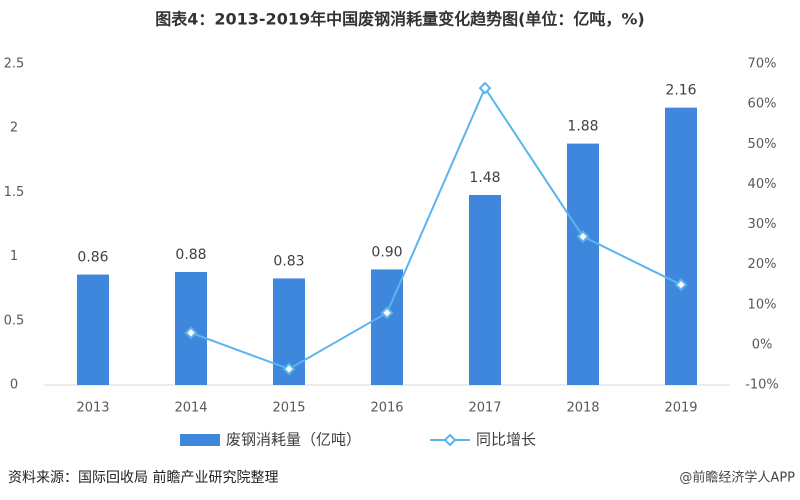 This screenshot has height=500, width=800. What do you see at coordinates (762, 224) in the screenshot?
I see `y2-tick-label: 30%` at bounding box center [762, 224].